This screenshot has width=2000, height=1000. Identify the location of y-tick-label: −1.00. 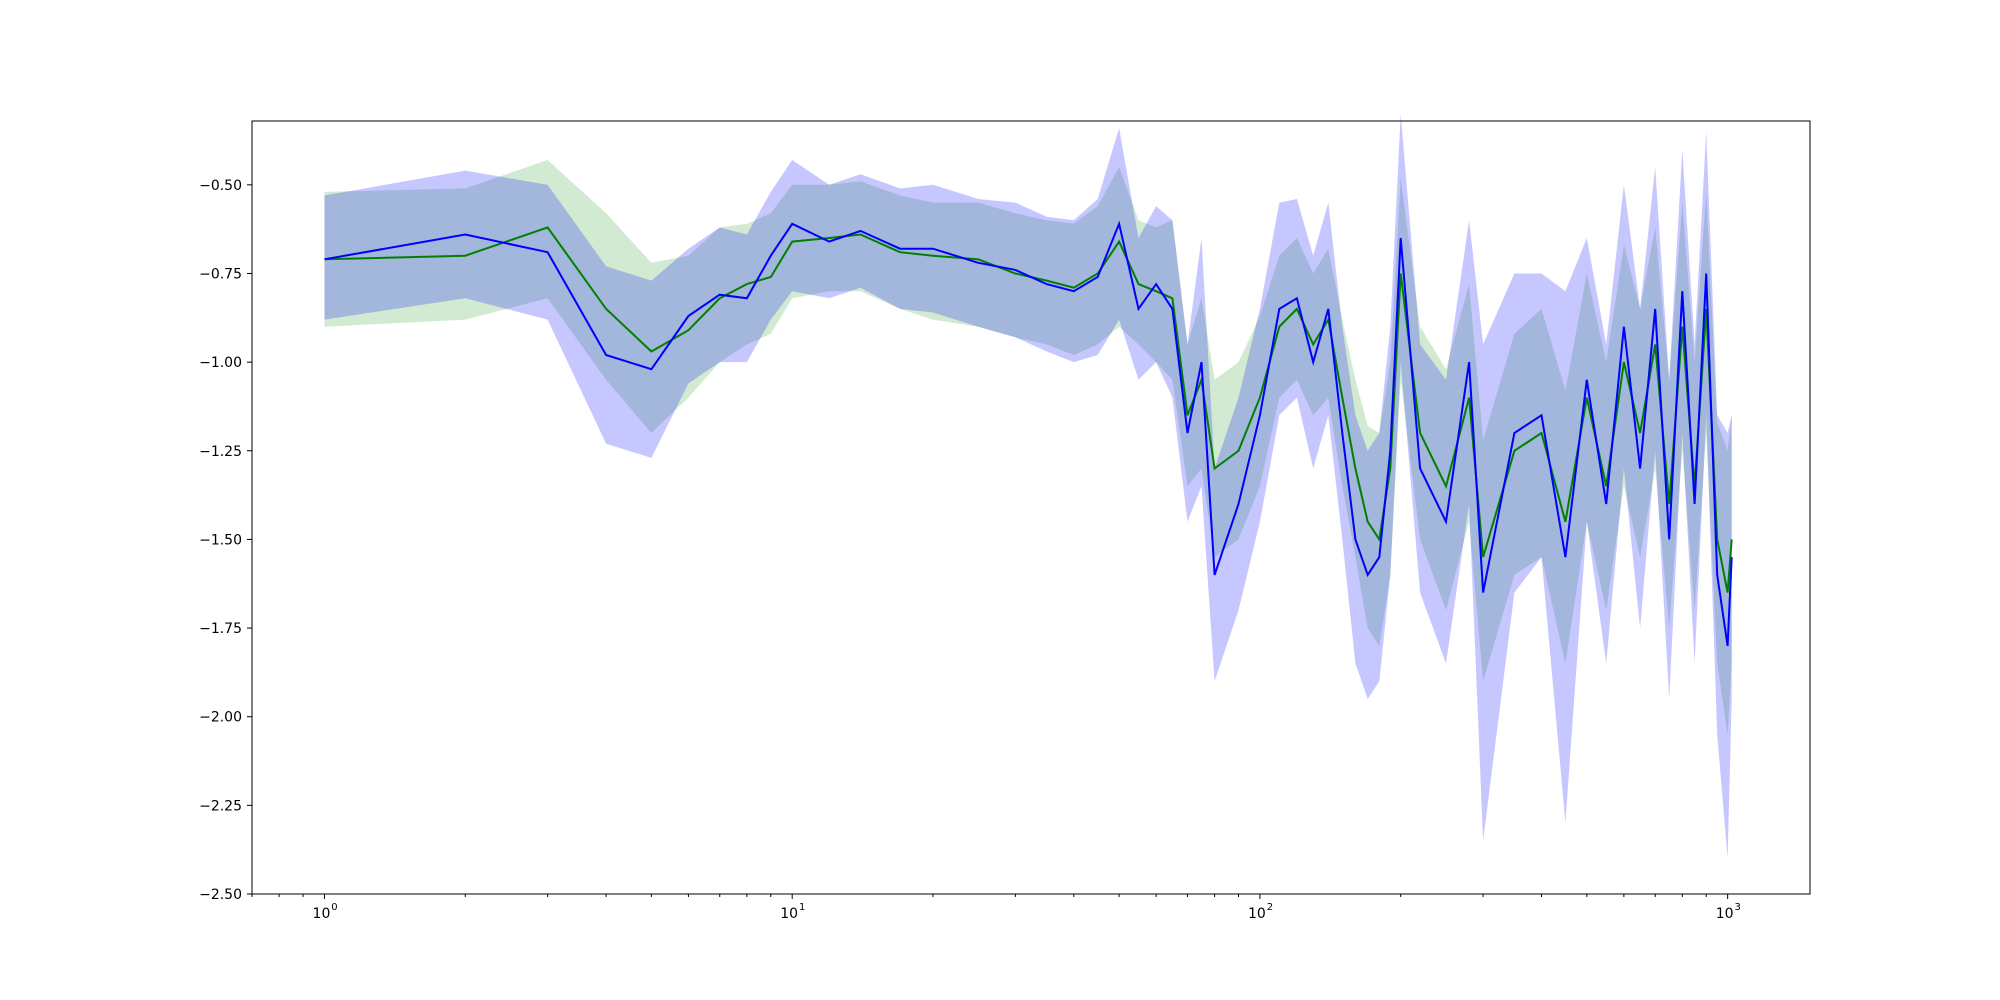
(220, 363).